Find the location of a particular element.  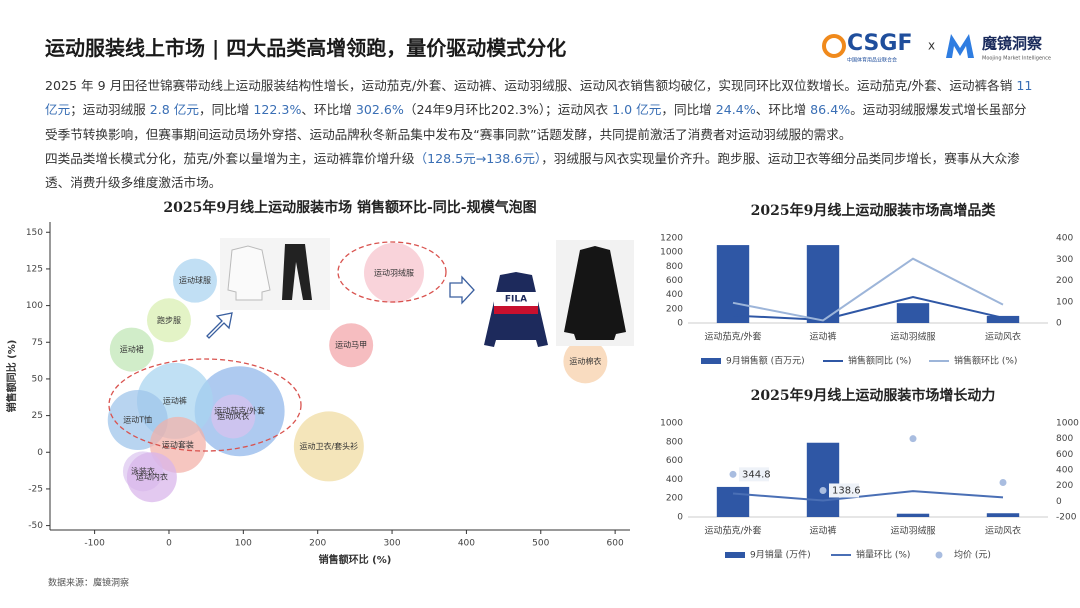

bubble-label: 运动裙 is located at coordinates (132, 349).